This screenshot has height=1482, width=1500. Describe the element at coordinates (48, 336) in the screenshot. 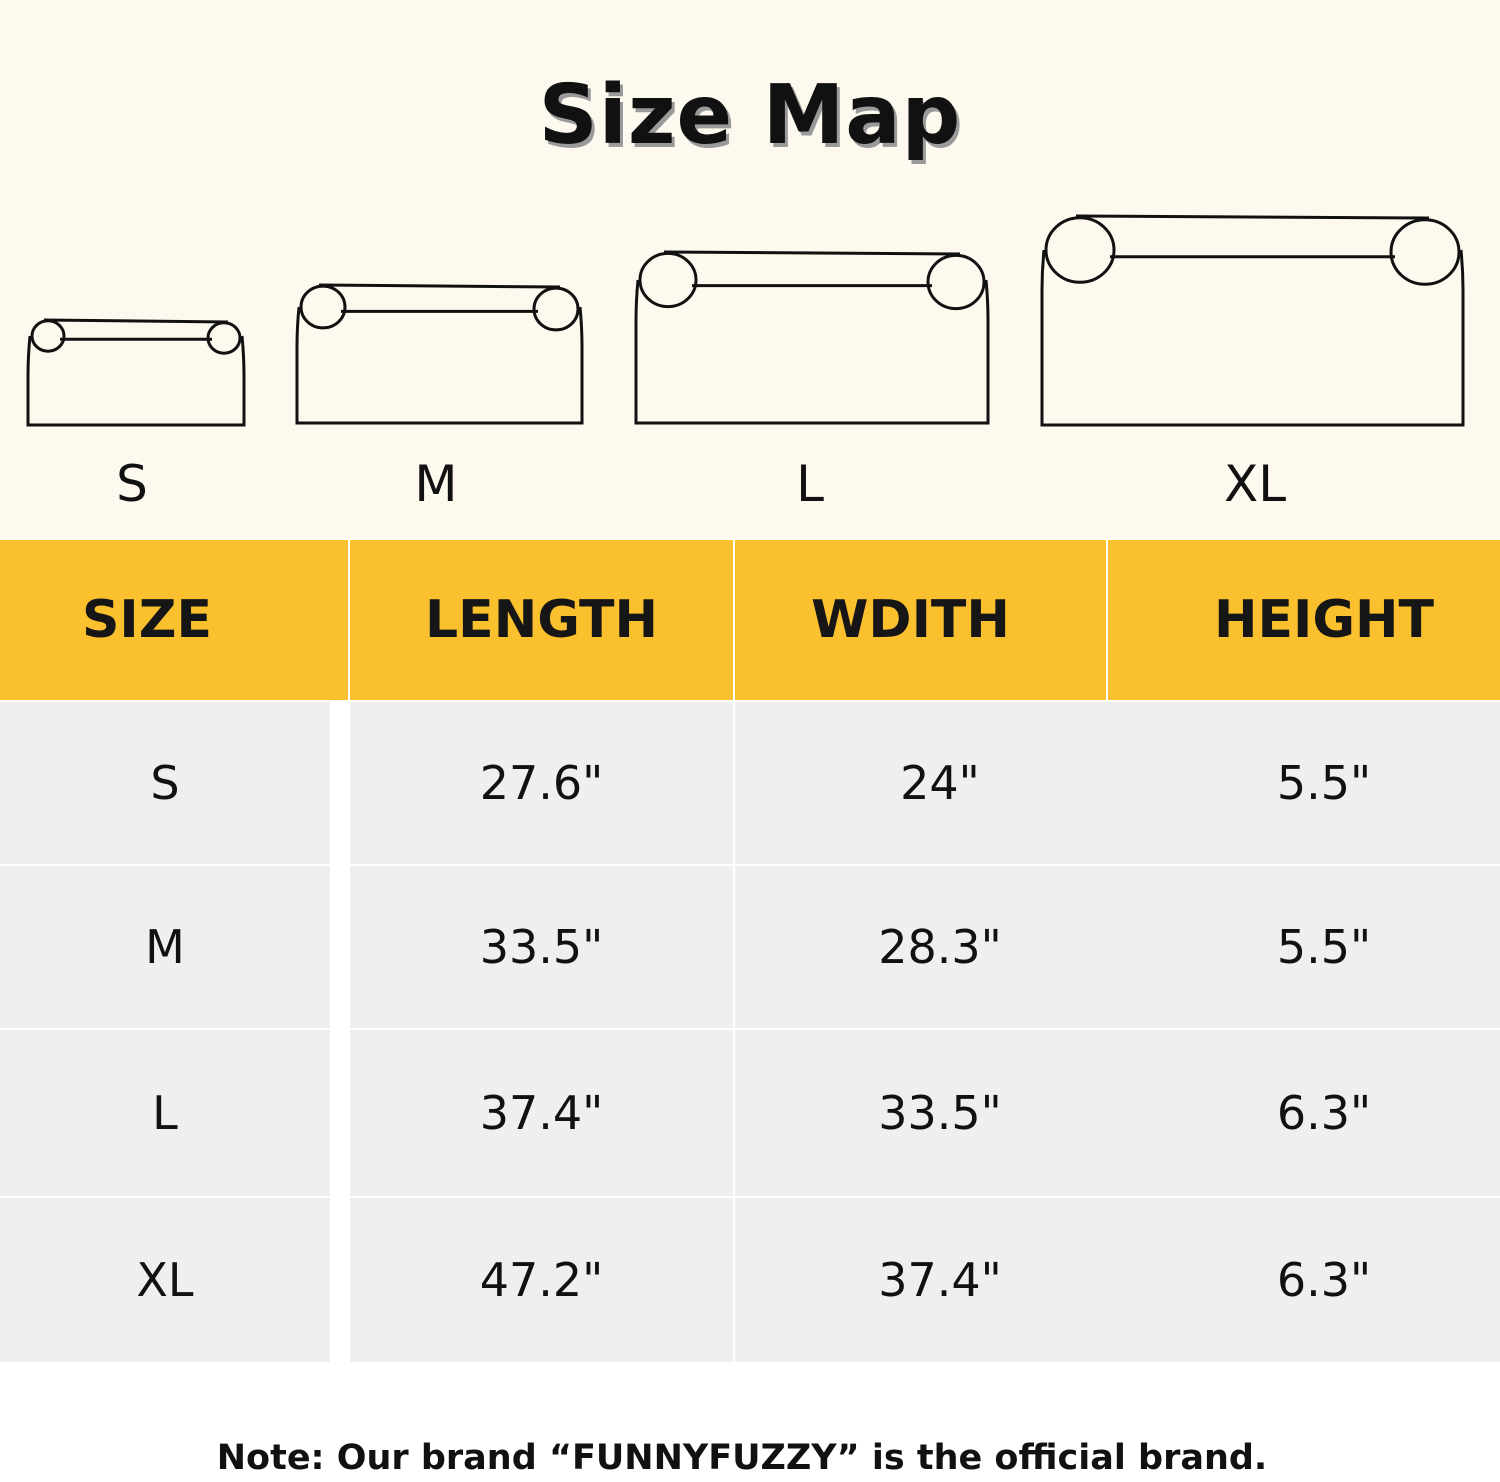

I see `bed-0-left-bolster` at that location.